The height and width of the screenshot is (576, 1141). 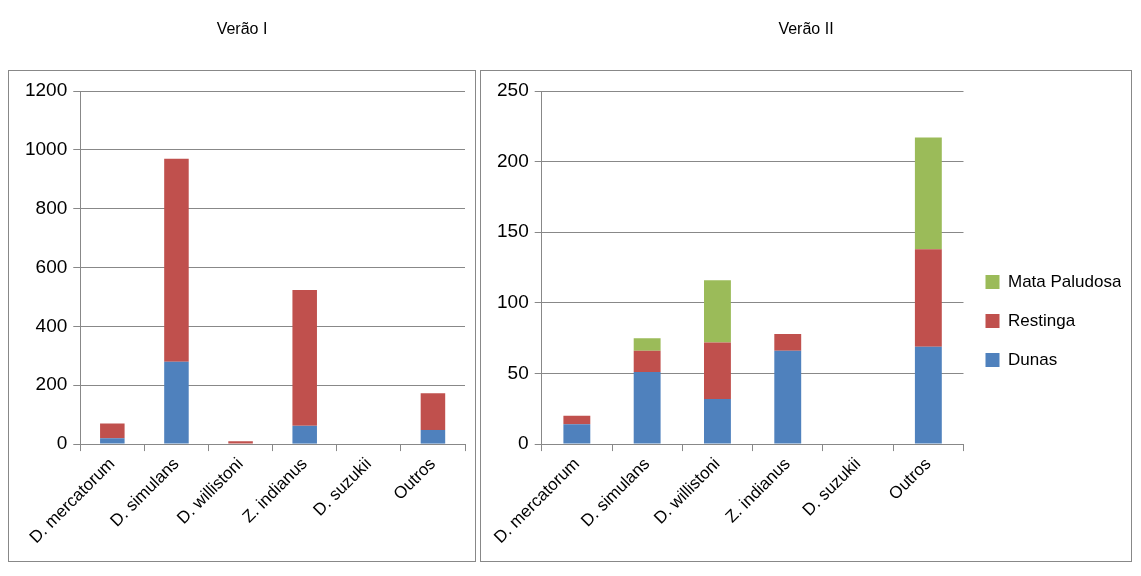 I want to click on y-tick-label: 50, so click(x=518, y=372).